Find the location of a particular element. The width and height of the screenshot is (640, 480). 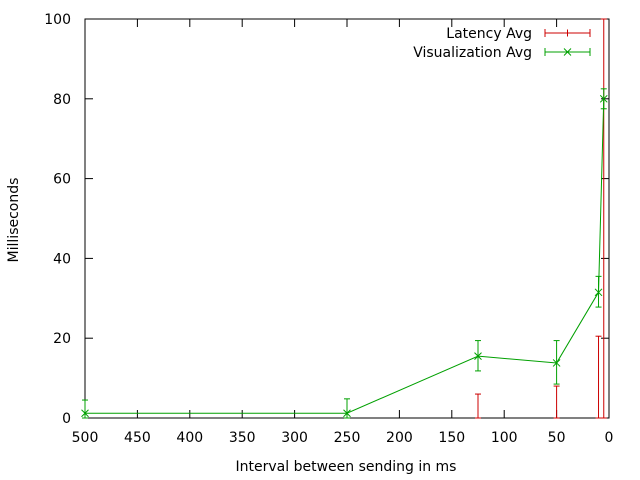

x-axis-label: Interval between sending in ms is located at coordinates (346, 467).